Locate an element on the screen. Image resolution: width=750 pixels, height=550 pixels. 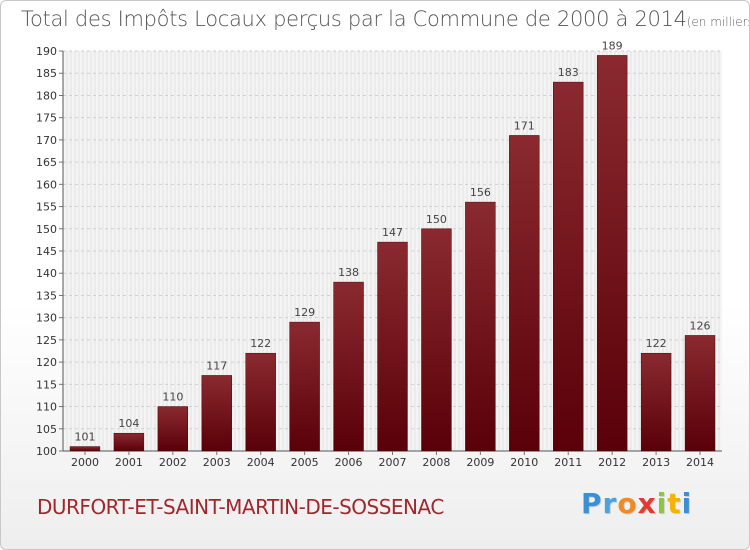
bar-value-label: 138 is located at coordinates (348, 272).